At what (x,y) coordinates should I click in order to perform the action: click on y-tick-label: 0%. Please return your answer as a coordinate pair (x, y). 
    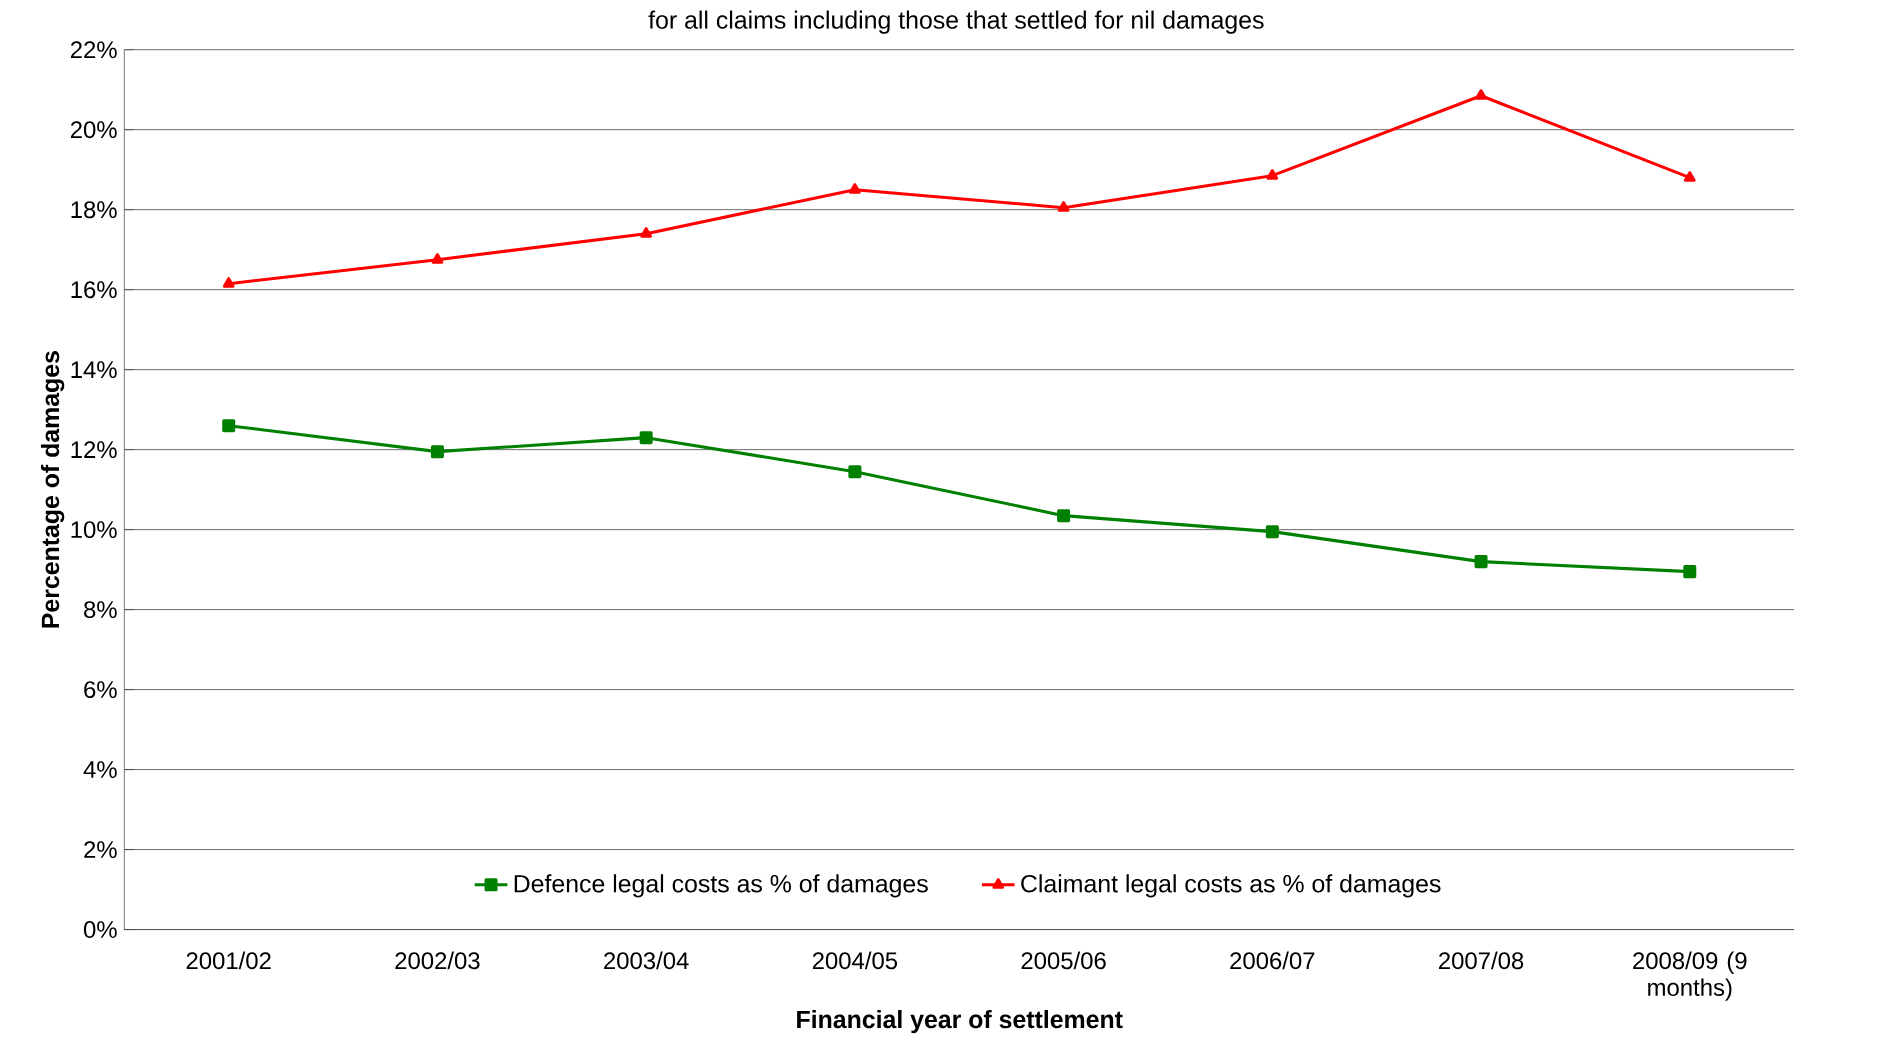
    Looking at the image, I should click on (100, 930).